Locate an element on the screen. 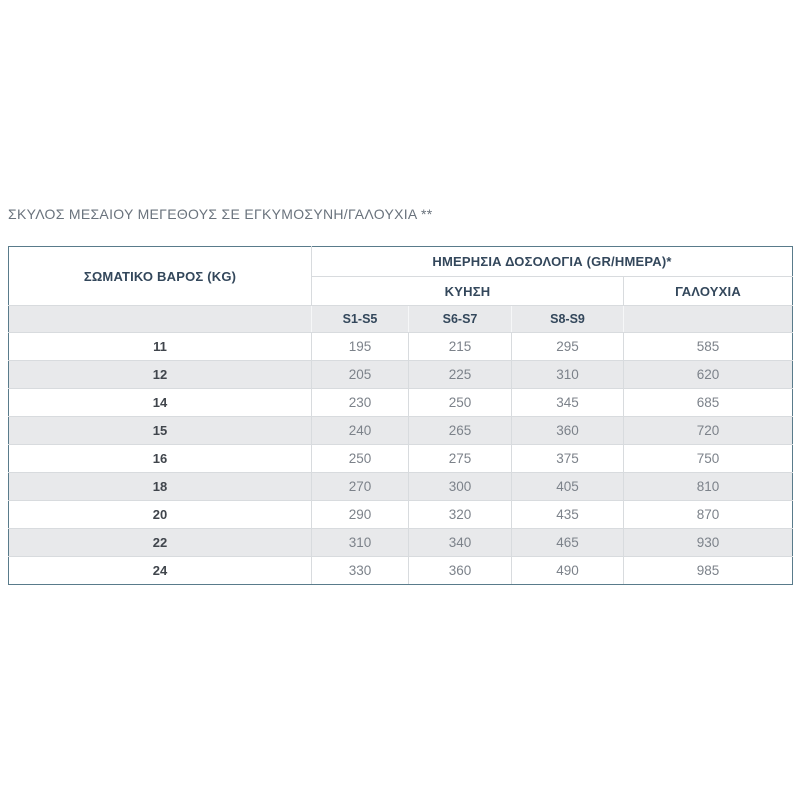  table-row: 12 205 225 310 620 is located at coordinates (401, 374).